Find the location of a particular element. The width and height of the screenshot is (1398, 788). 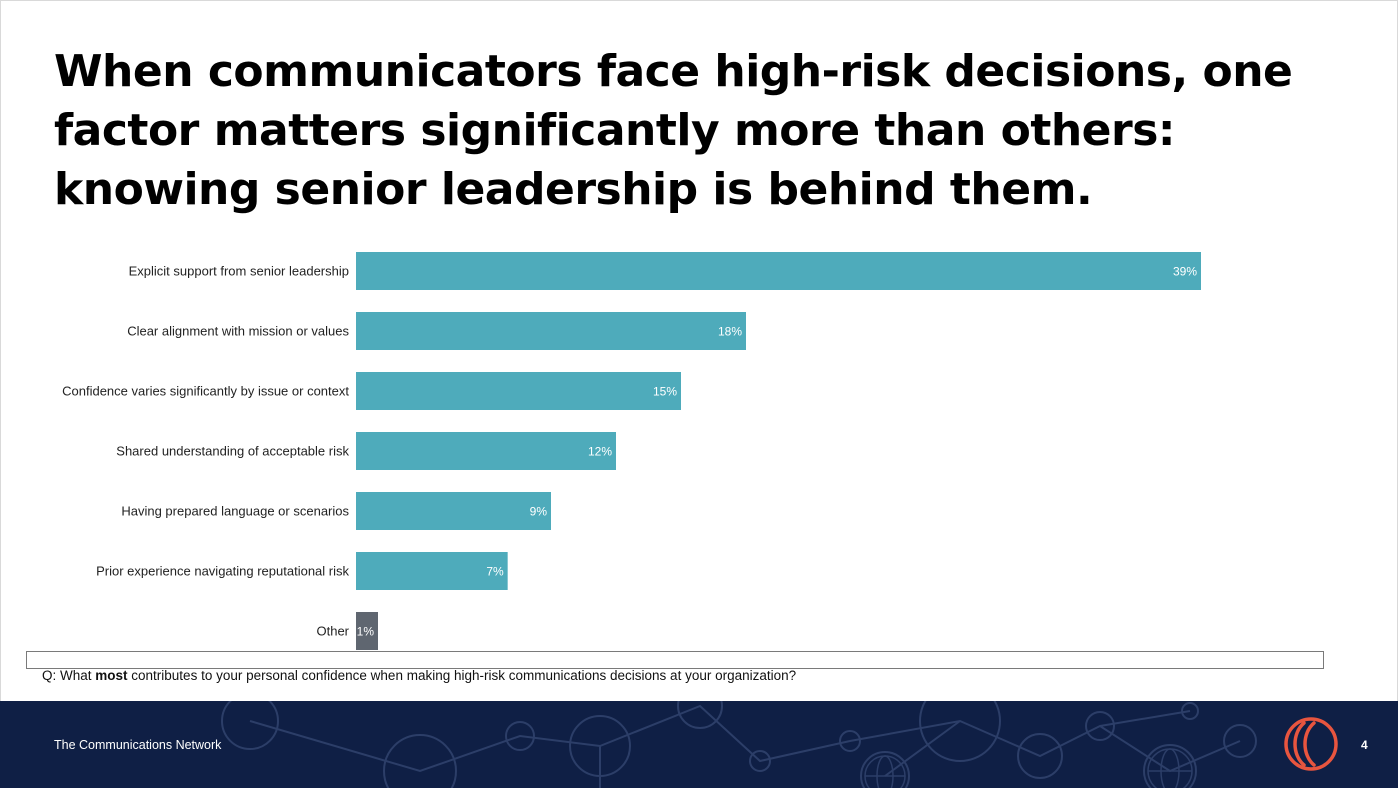

question-prefix: Q: What is located at coordinates (69, 675).